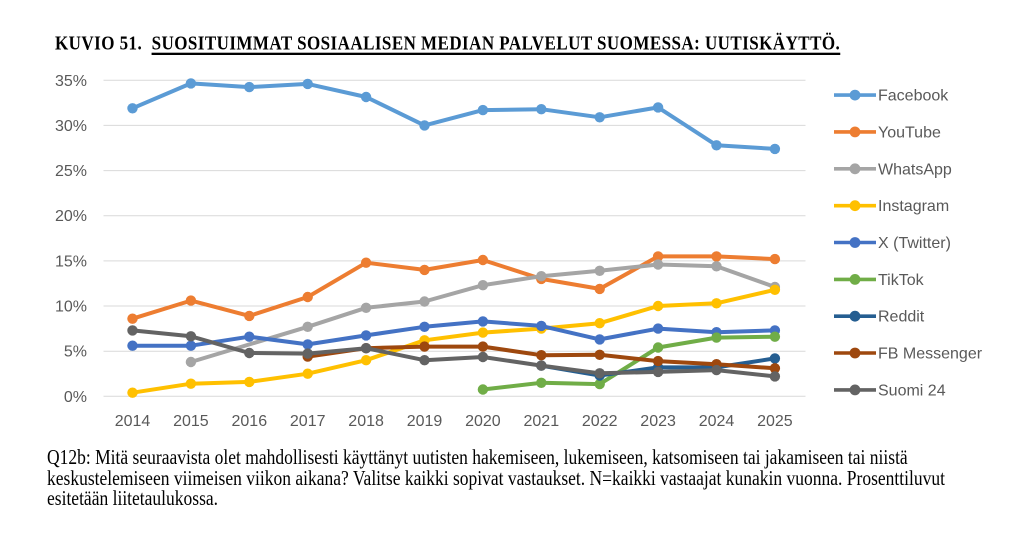  Describe the element at coordinates (914, 243) in the screenshot. I see `svg-text: X (Twitter)` at that location.